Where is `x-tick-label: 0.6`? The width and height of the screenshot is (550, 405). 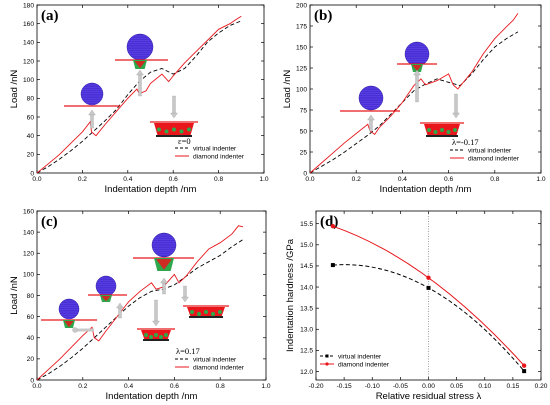 x-tick-label: 0.6 is located at coordinates (174, 386).